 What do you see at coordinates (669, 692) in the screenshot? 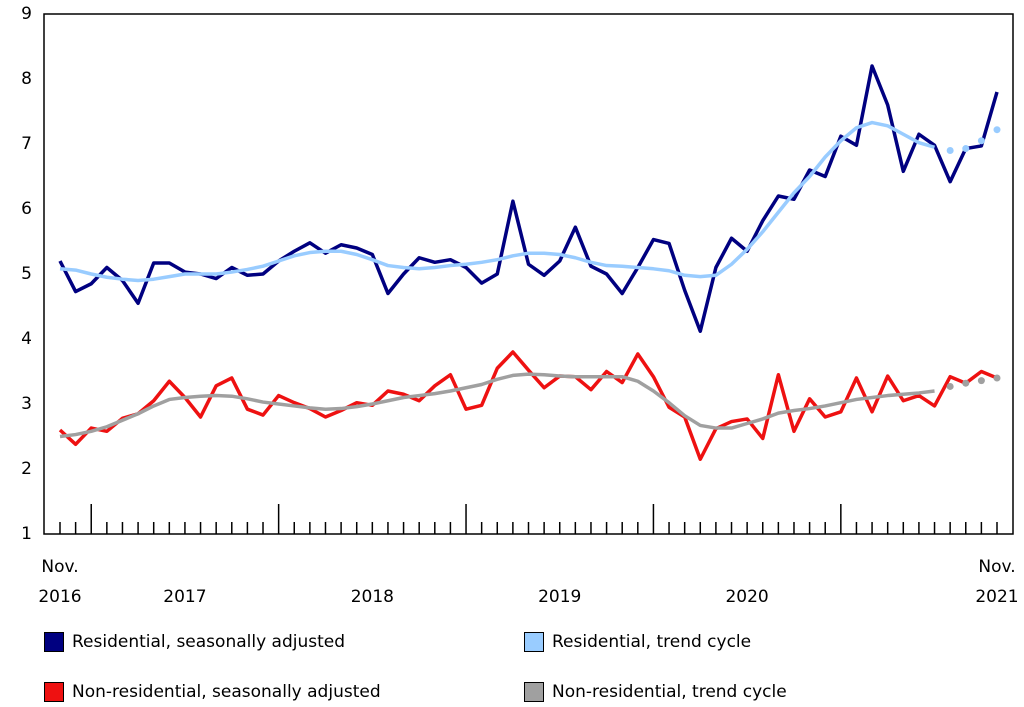
I see `legend-label: Non-residential, trend cycle` at bounding box center [669, 692].